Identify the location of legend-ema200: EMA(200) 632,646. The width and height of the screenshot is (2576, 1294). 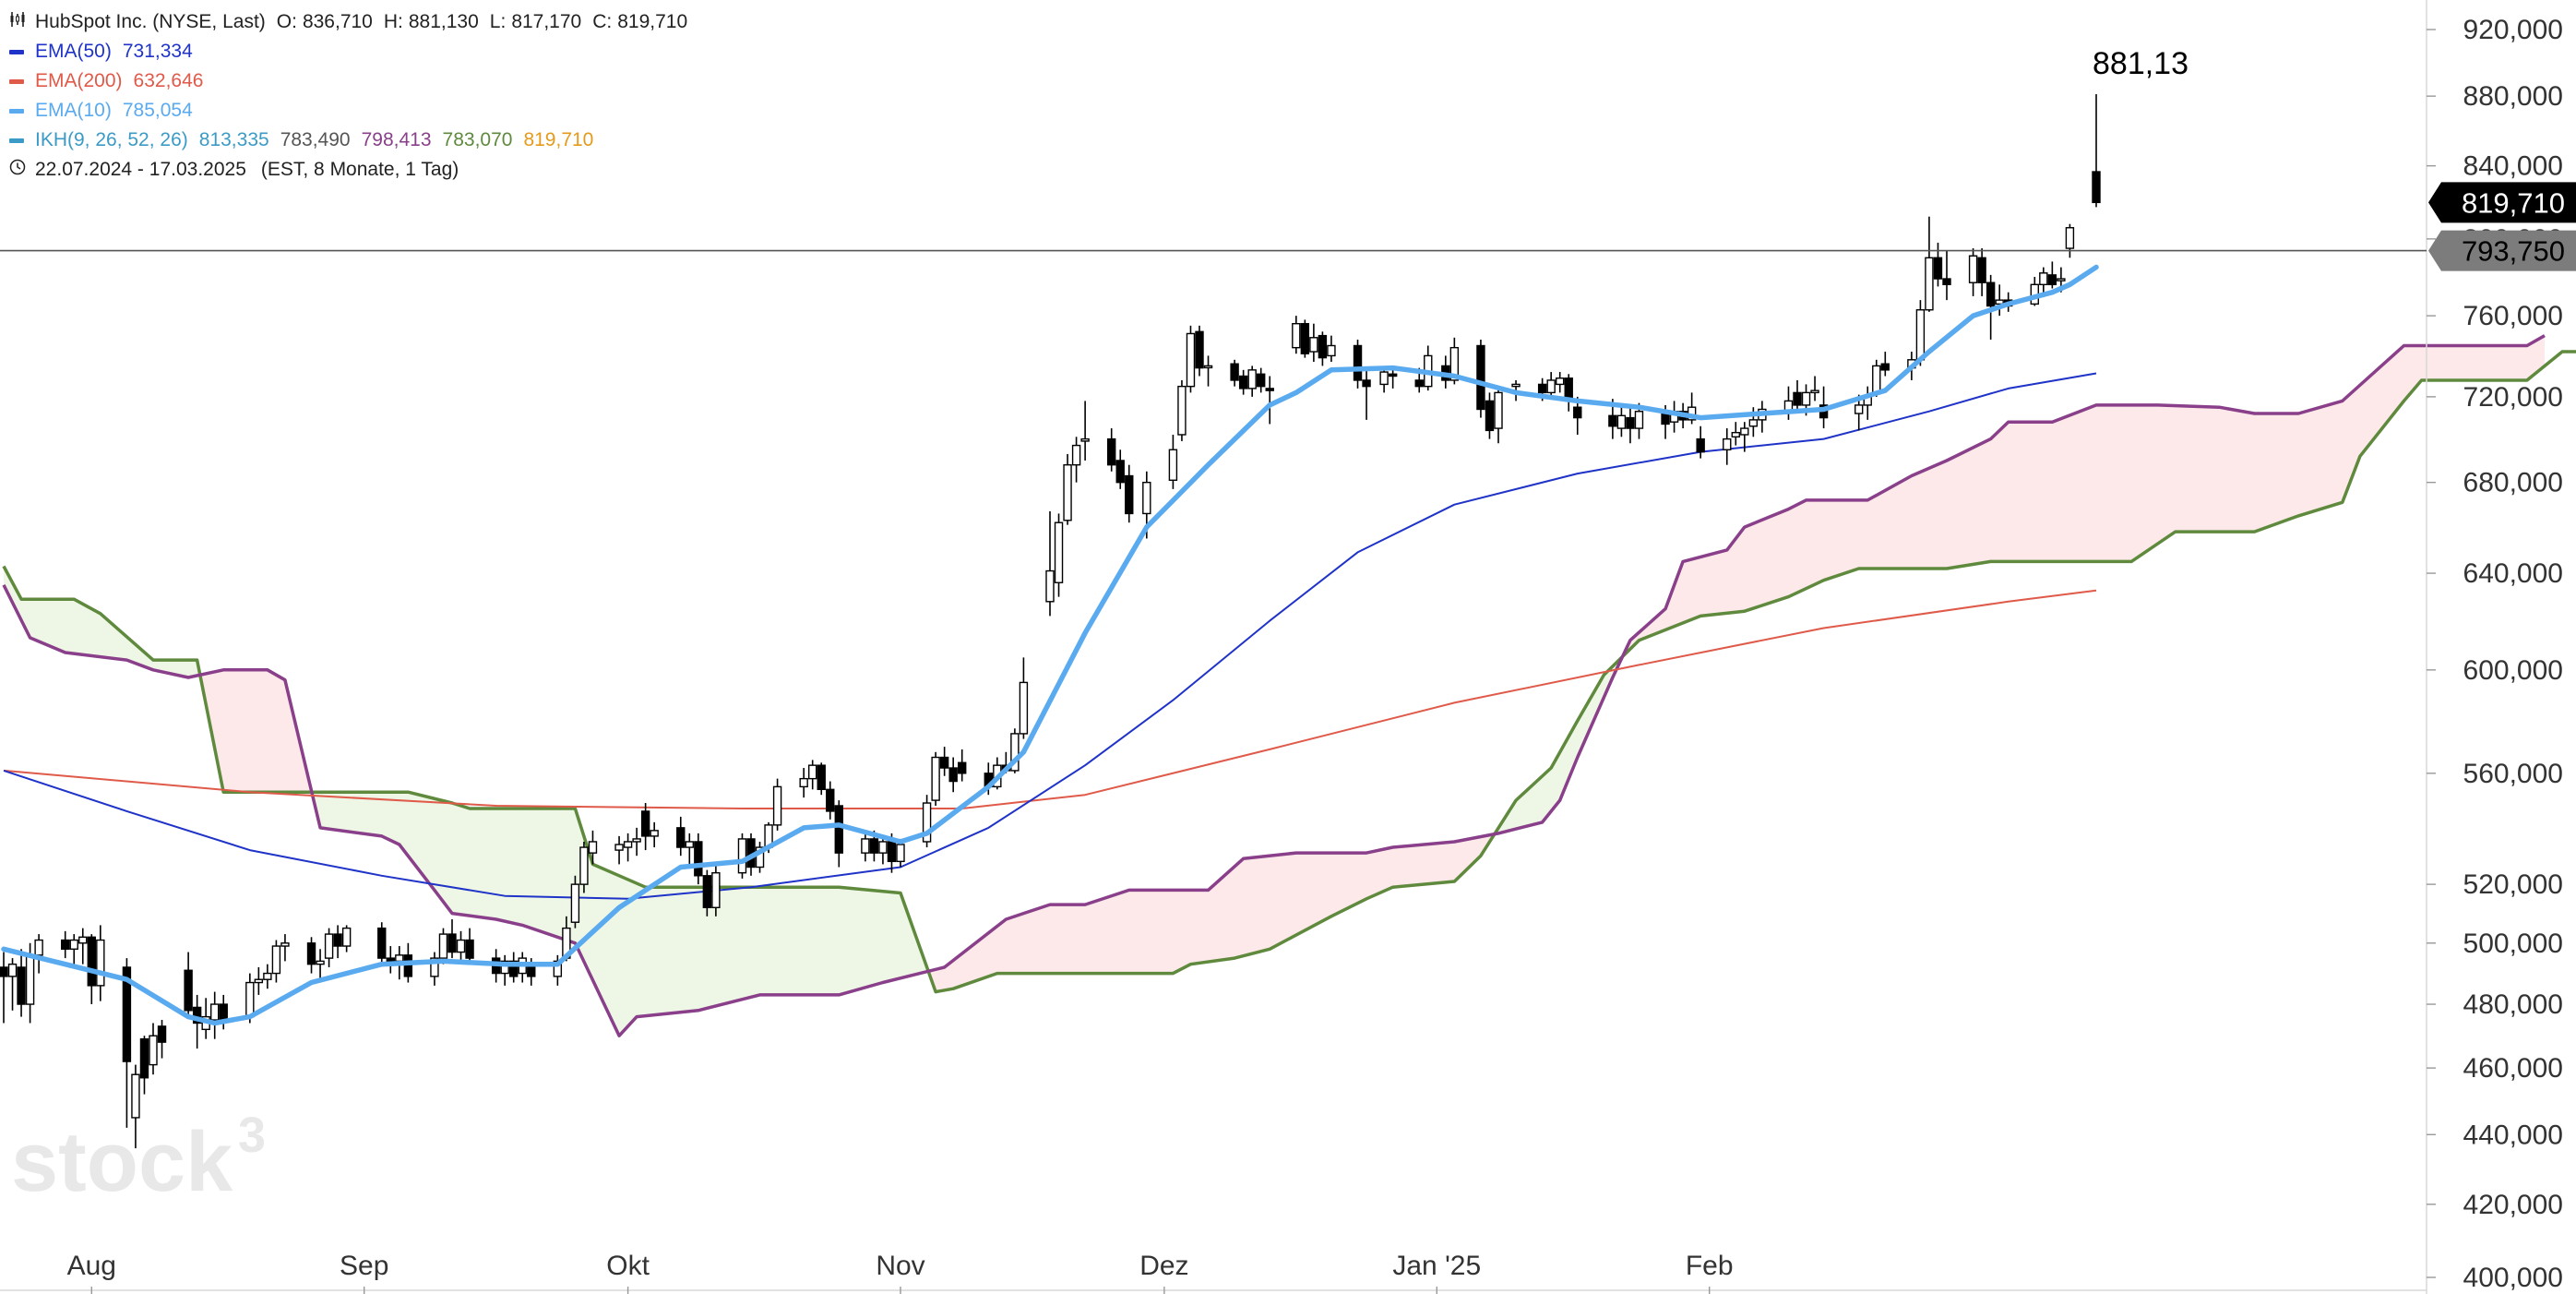
(348, 81).